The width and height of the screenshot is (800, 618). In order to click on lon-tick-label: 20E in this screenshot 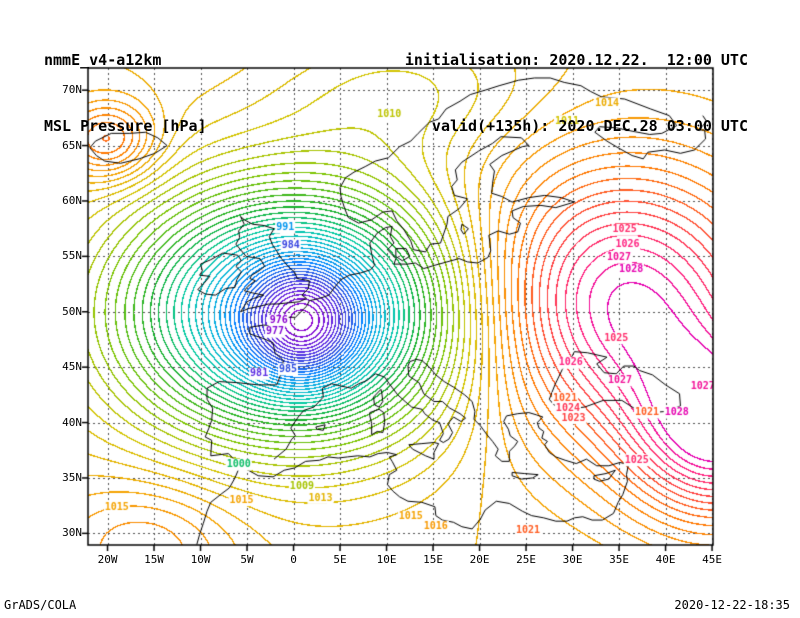, I will do `click(479, 559)`.